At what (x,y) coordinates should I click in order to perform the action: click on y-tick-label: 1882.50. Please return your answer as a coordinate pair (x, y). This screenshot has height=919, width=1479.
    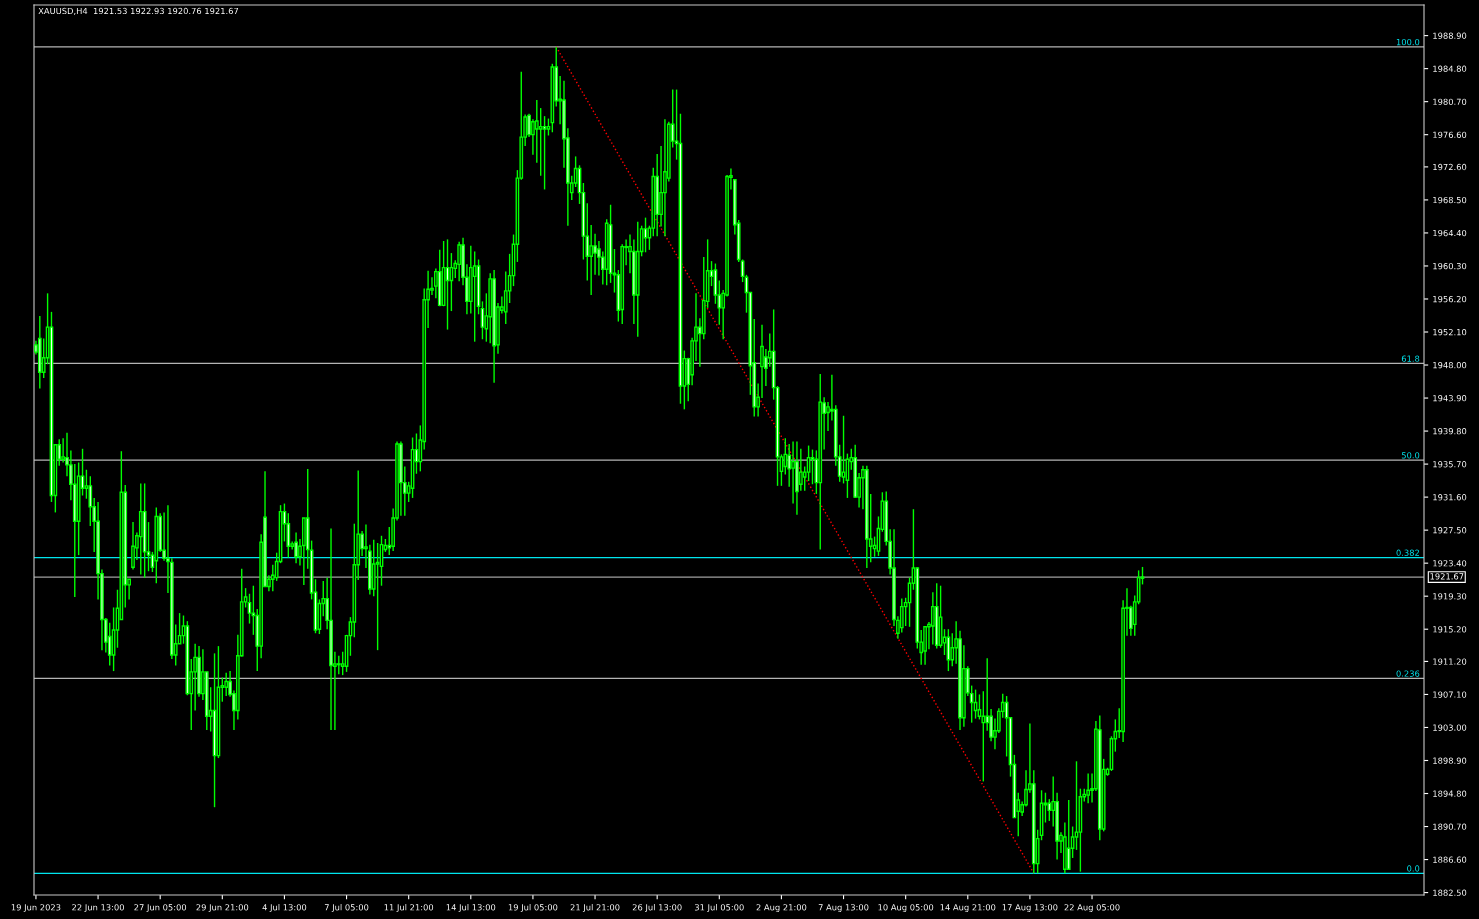
    Looking at the image, I should click on (1450, 892).